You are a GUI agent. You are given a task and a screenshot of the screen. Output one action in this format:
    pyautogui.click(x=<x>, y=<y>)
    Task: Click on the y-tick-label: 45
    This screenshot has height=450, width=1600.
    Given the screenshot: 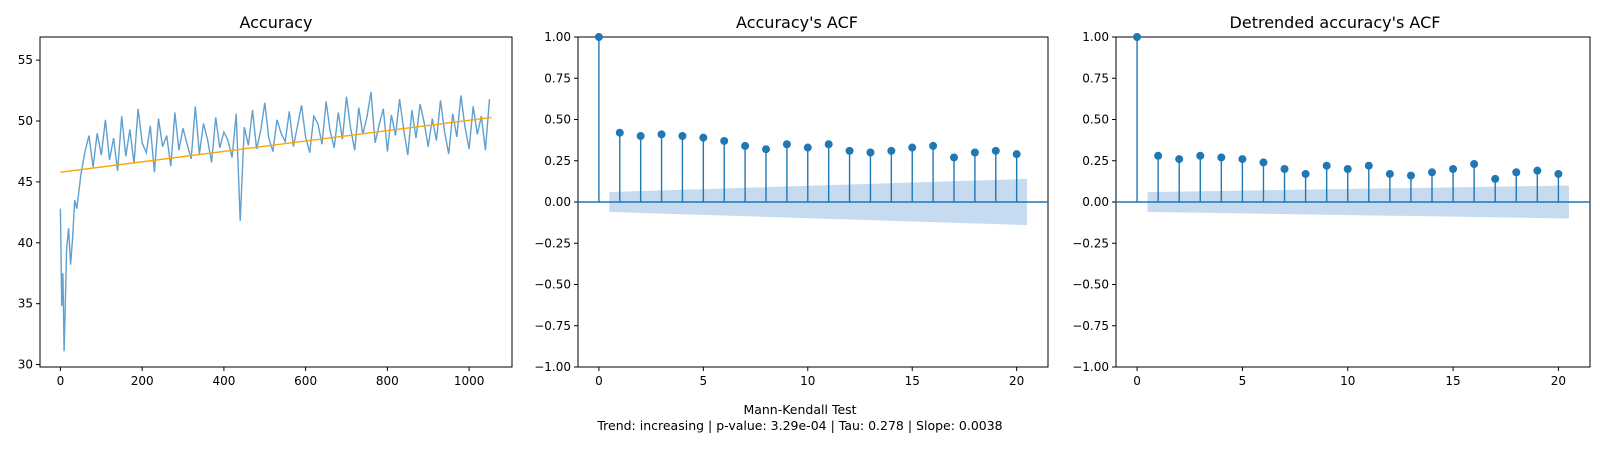 What is the action you would take?
    pyautogui.click(x=25, y=182)
    